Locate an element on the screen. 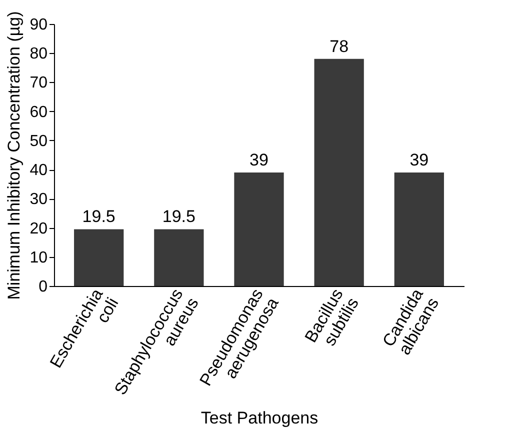 Image resolution: width=508 pixels, height=438 pixels. y-tick-label: 10 is located at coordinates (39, 257).